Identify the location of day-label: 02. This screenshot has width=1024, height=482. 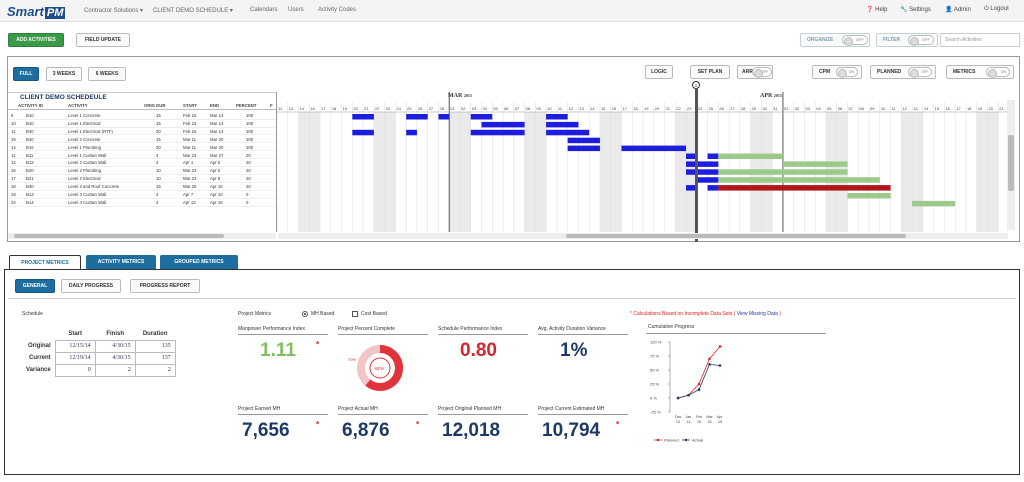
(463, 108).